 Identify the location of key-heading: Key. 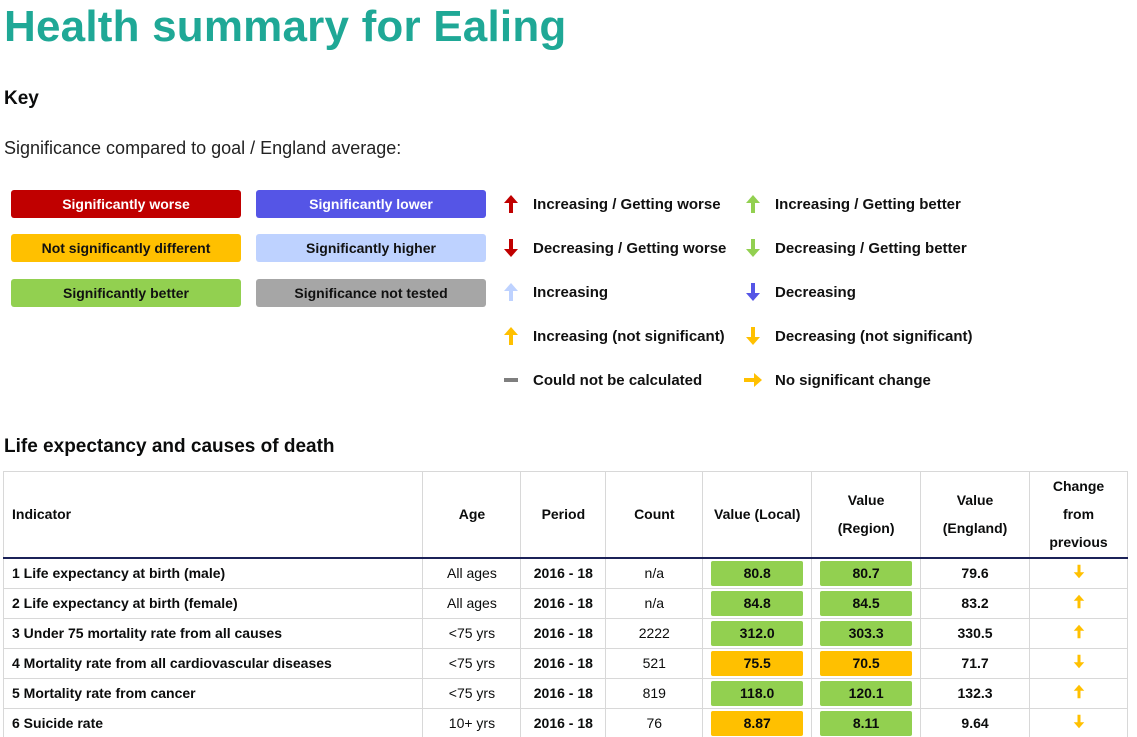
(21, 98).